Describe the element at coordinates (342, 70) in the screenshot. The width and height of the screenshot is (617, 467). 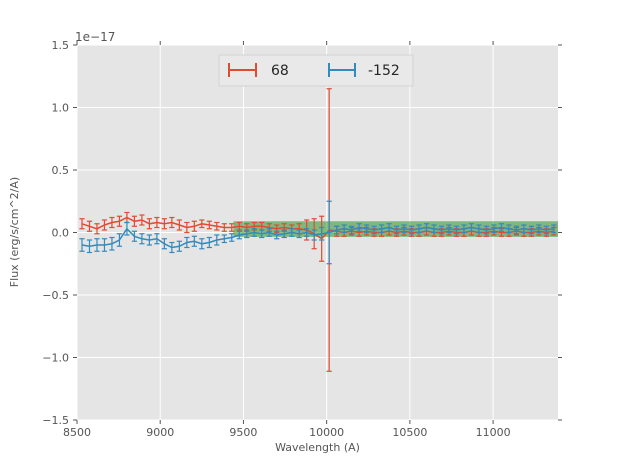
I see `legend-handle--152` at that location.